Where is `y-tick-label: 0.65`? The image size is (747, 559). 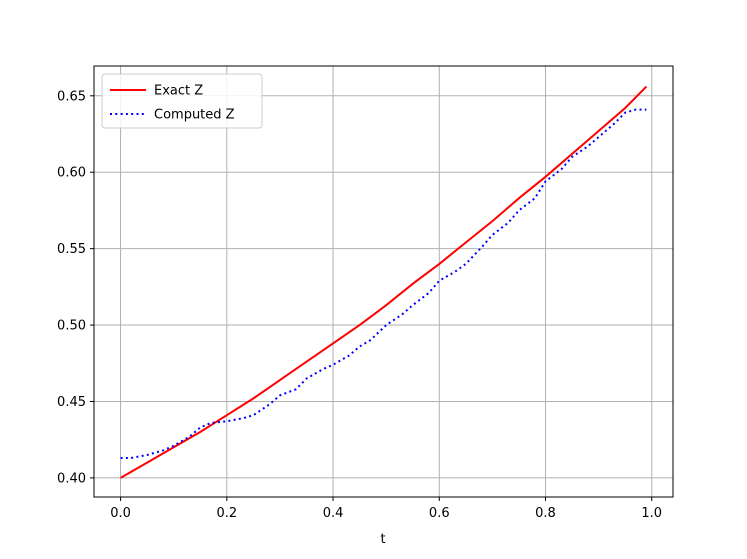
y-tick-label: 0.65 is located at coordinates (71, 96).